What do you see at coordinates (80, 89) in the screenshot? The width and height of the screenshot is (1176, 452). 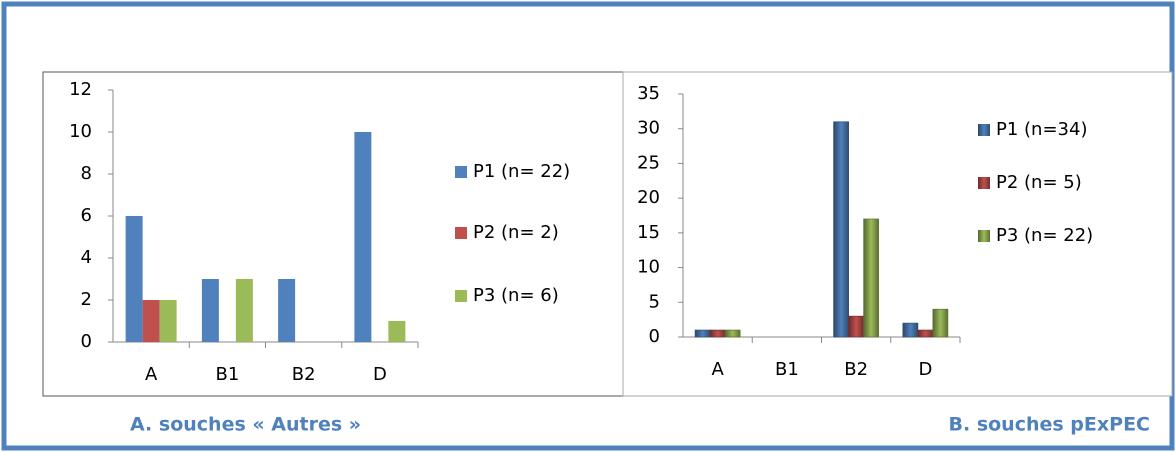 I see `y-tick-label: 12` at bounding box center [80, 89].